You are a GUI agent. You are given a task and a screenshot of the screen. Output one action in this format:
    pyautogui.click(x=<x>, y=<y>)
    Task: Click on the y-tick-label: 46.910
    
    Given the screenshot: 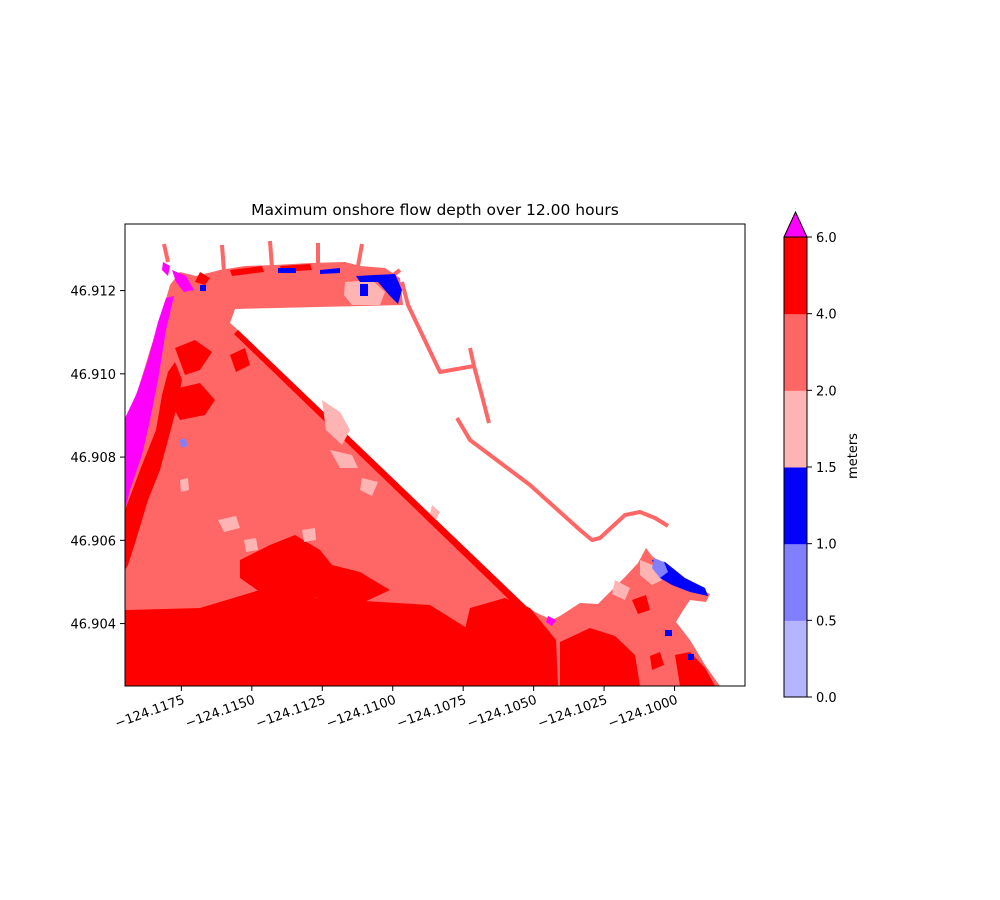 What is the action you would take?
    pyautogui.click(x=94, y=375)
    